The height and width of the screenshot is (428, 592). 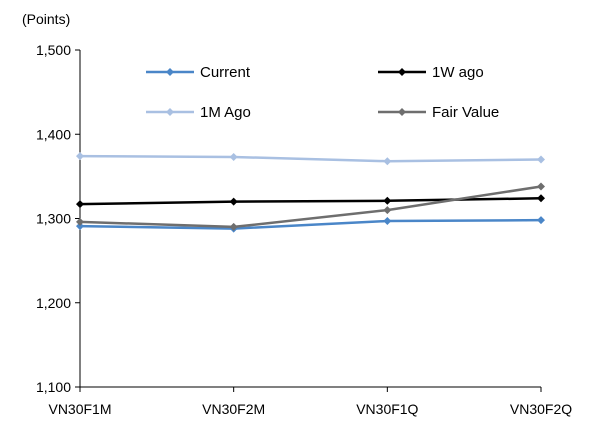 What do you see at coordinates (465, 112) in the screenshot?
I see `legend-label: Fair Value` at bounding box center [465, 112].